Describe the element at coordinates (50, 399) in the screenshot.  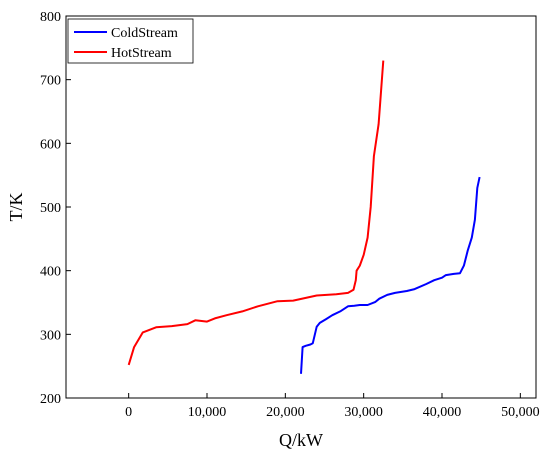
I see `y-tick-label: 200` at that location.